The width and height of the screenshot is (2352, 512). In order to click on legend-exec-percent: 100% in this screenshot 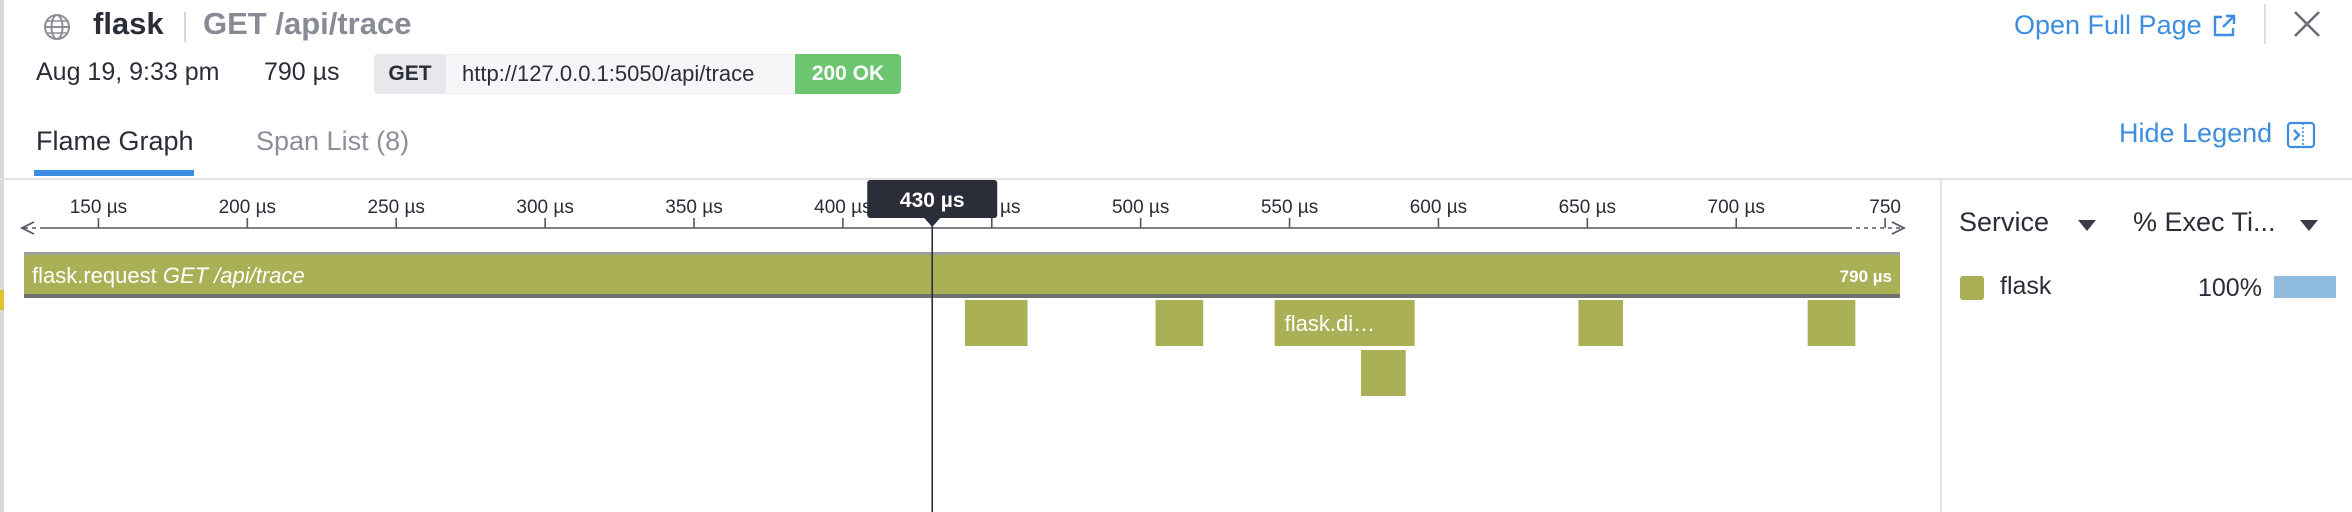, I will do `click(2230, 288)`.